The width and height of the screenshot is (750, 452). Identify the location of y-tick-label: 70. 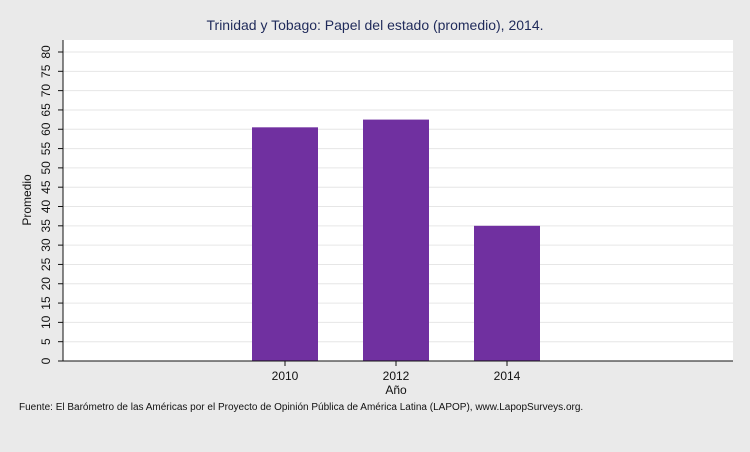
(46, 91).